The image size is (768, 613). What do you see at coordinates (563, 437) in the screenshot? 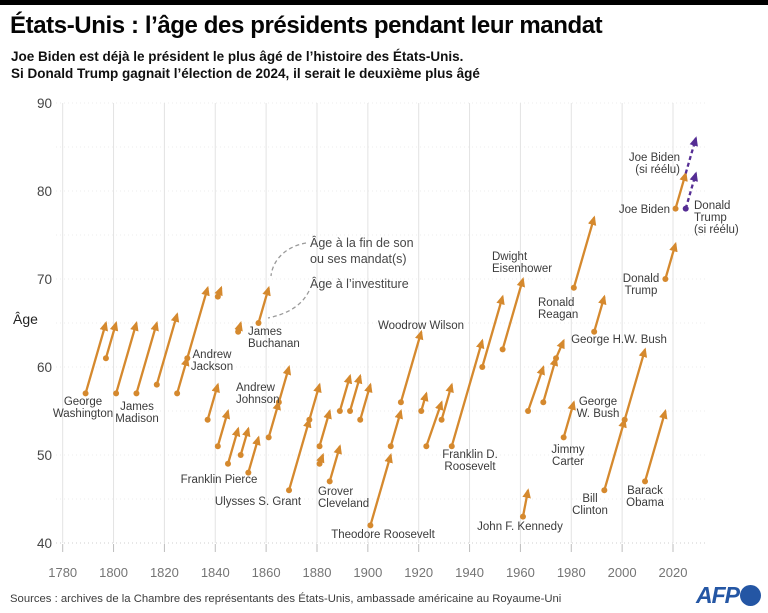
I see `president-dot-jimmy-carter` at bounding box center [563, 437].